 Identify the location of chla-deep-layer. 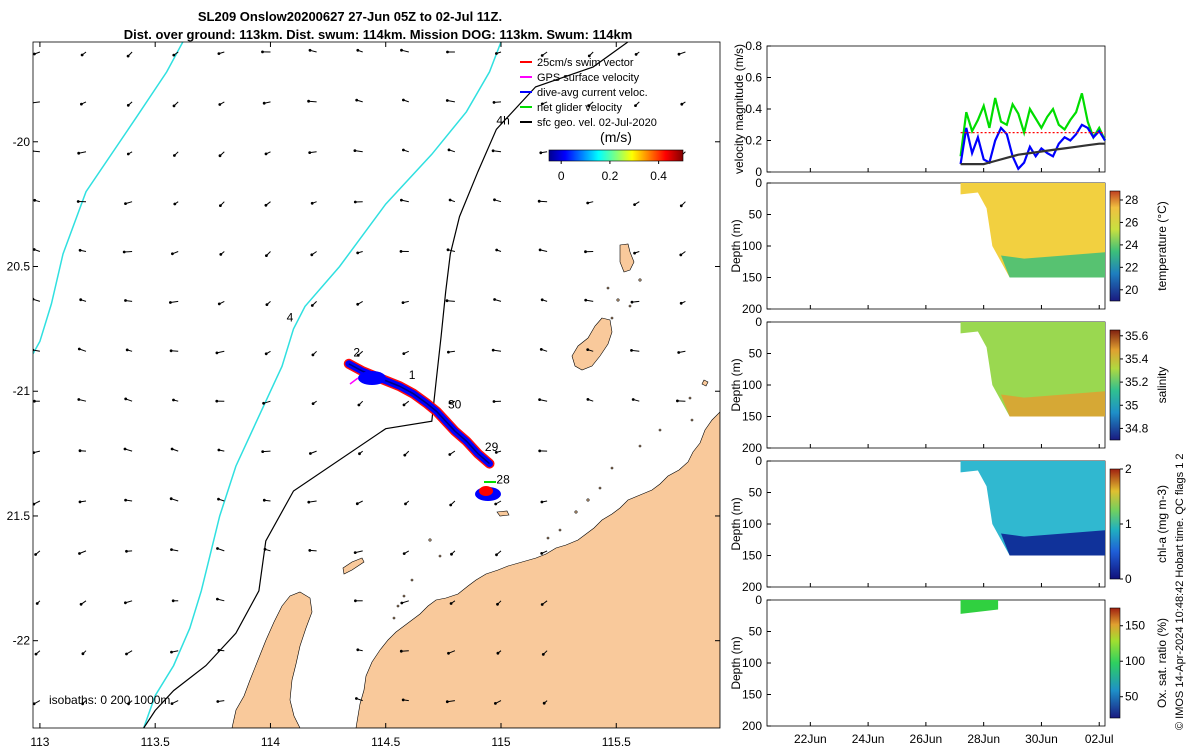
(1053, 543).